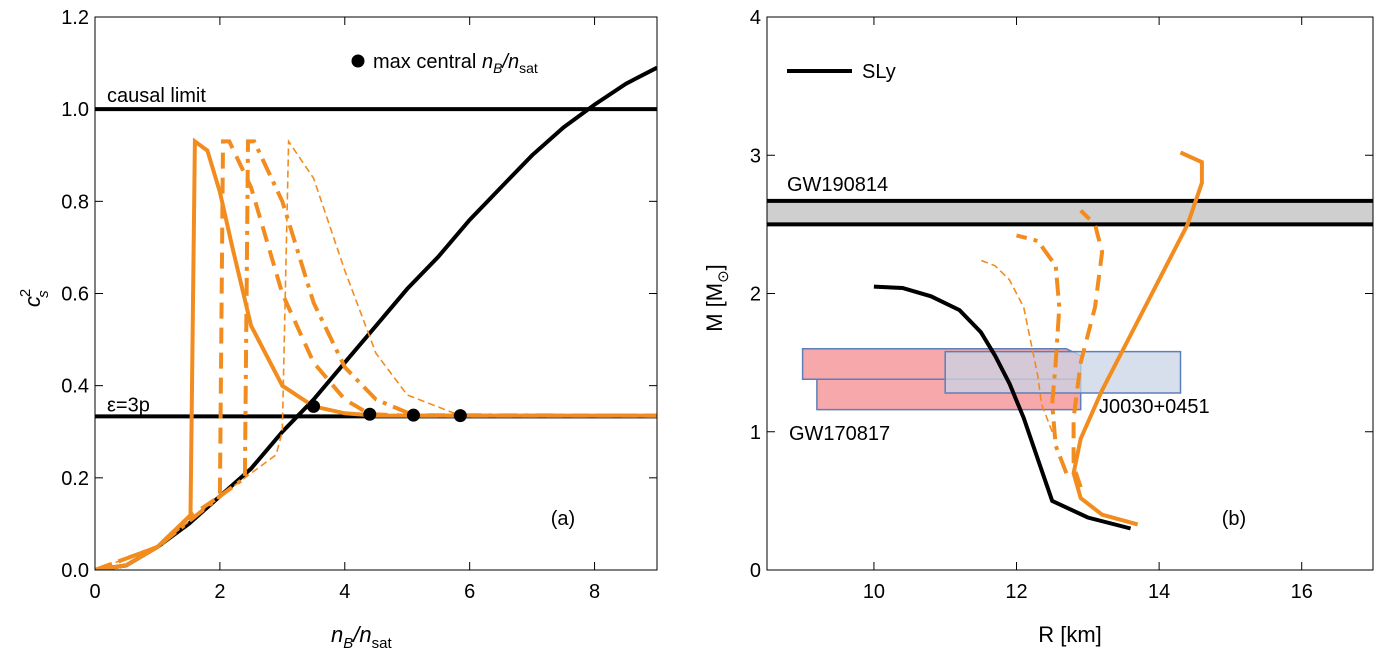 This screenshot has width=1396, height=659. What do you see at coordinates (874, 592) in the screenshot?
I see `x-tick-label: 10` at bounding box center [874, 592].